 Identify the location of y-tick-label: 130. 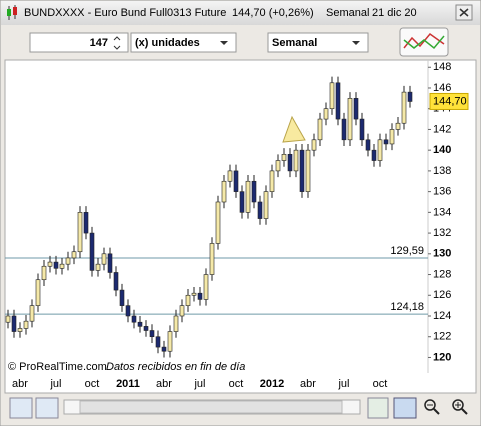
(442, 254).